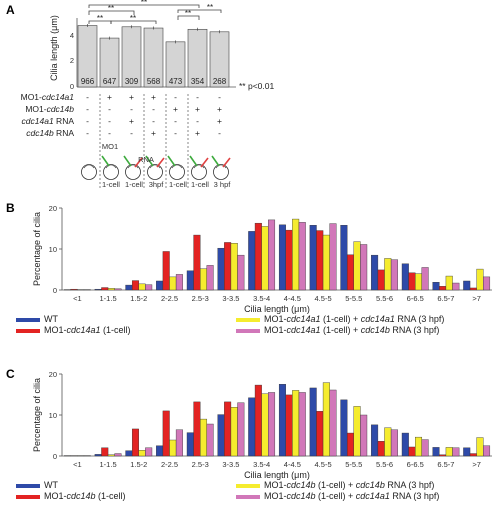 The image size is (500, 526). Describe the element at coordinates (54, 48) in the screenshot. I see `panel-a-ylabel: Cilia length (μm)` at that location.